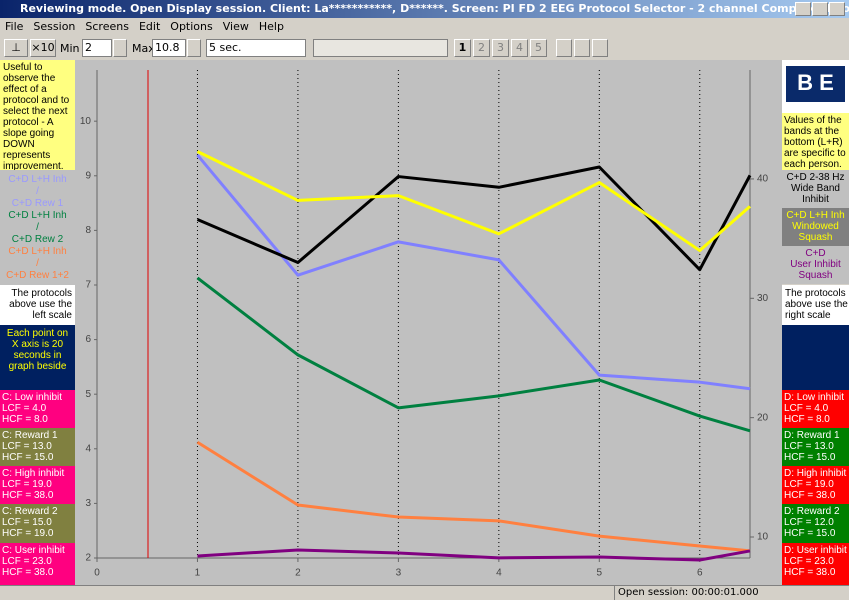  I want to click on legend-entry: C+D User Inhibit Squash, so click(815, 265).